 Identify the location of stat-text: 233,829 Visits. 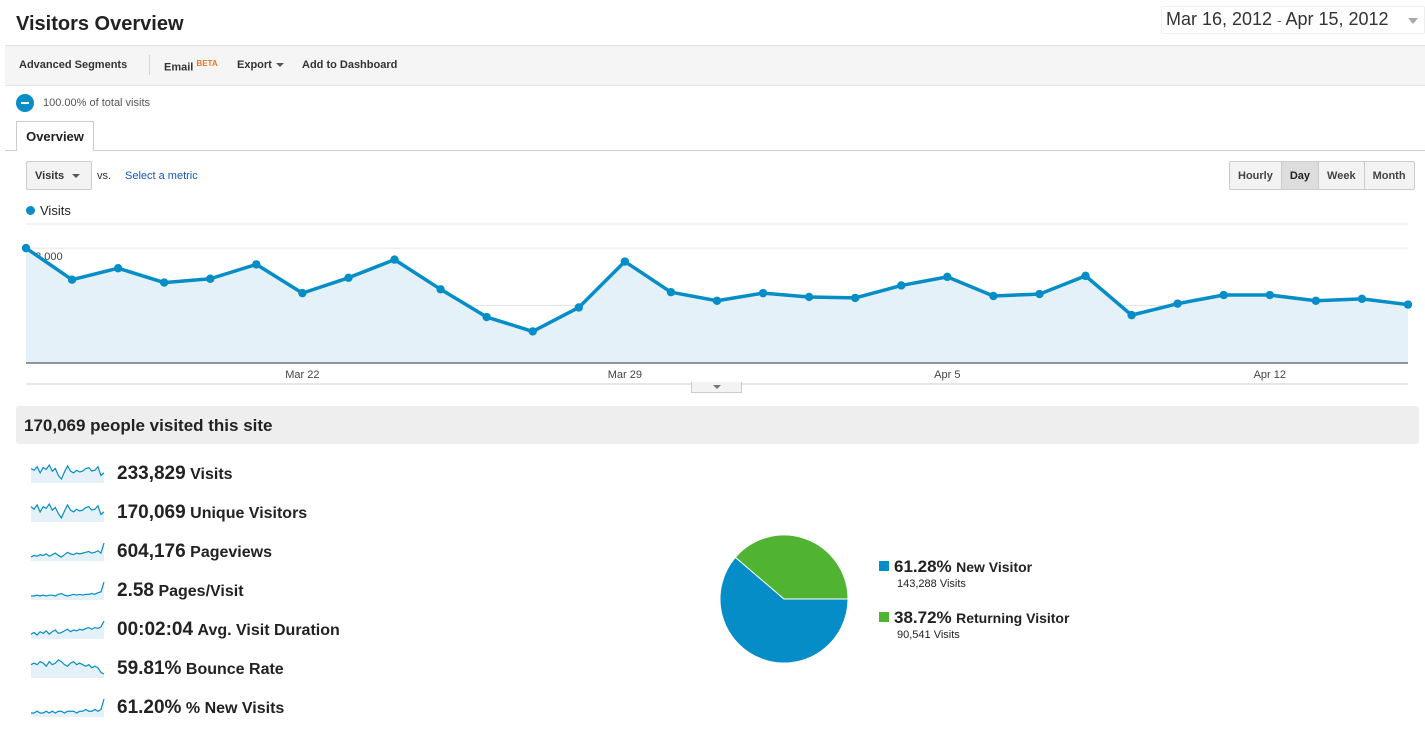
(175, 474).